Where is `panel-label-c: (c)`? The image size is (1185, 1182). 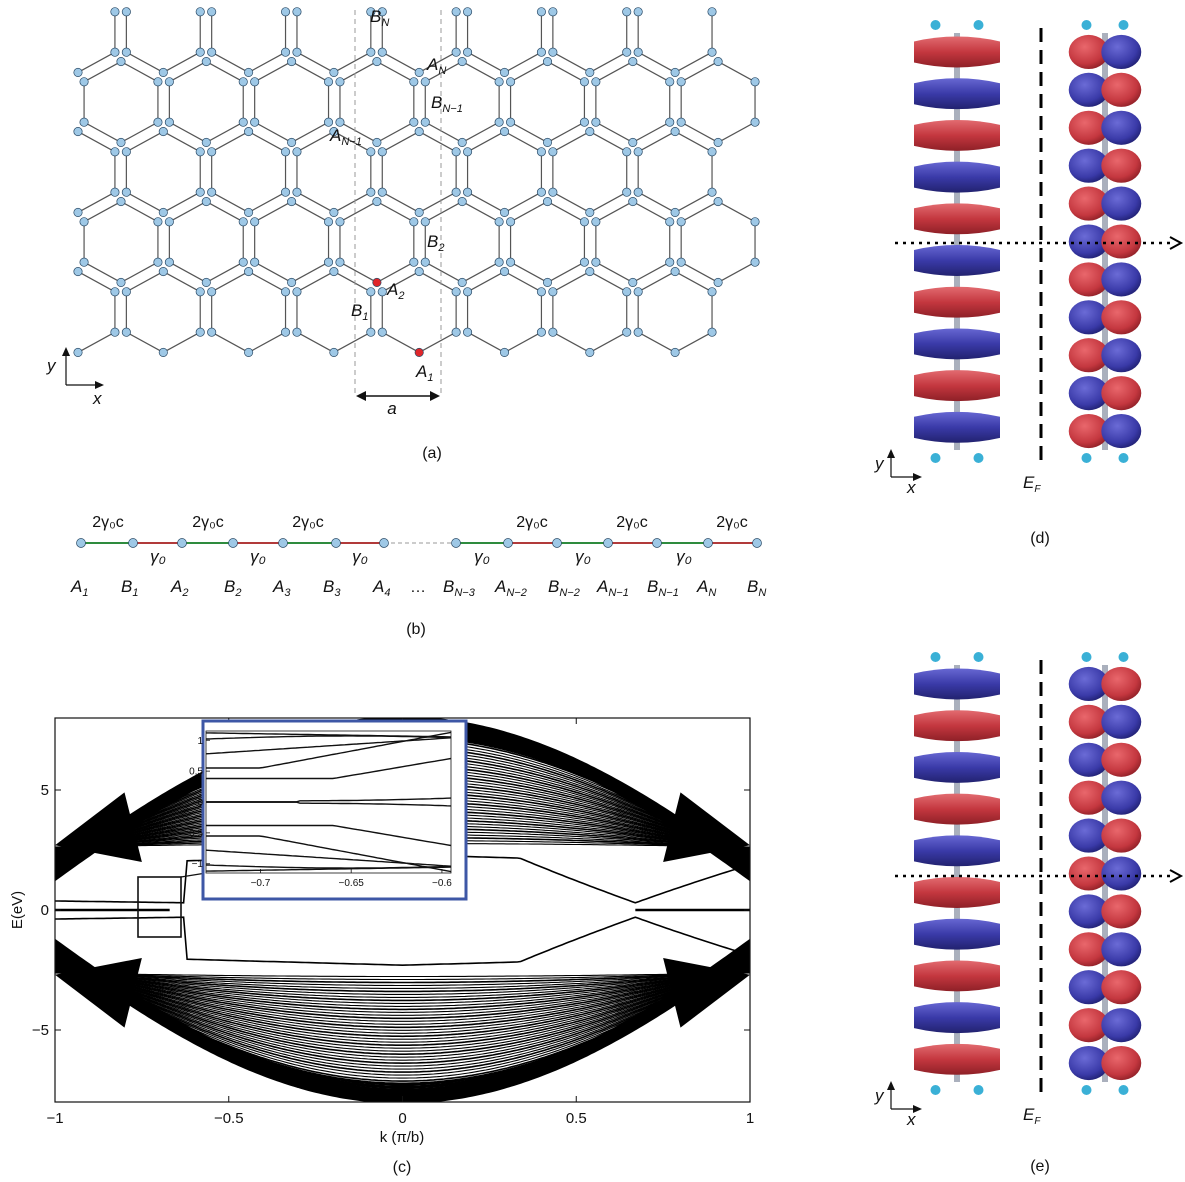 panel-label-c: (c) is located at coordinates (402, 1167).